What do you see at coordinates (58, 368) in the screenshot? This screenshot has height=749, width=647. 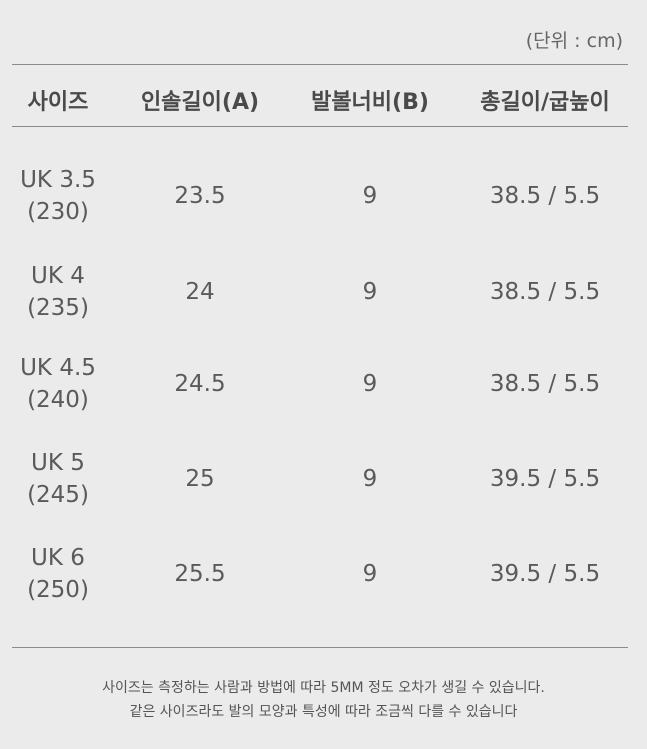 I see `uk-size: UK 4.5` at bounding box center [58, 368].